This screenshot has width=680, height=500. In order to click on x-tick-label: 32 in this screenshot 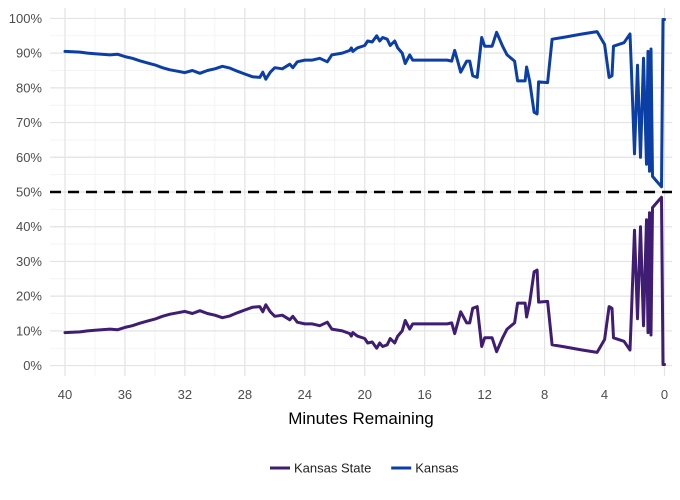, I will do `click(185, 394)`.